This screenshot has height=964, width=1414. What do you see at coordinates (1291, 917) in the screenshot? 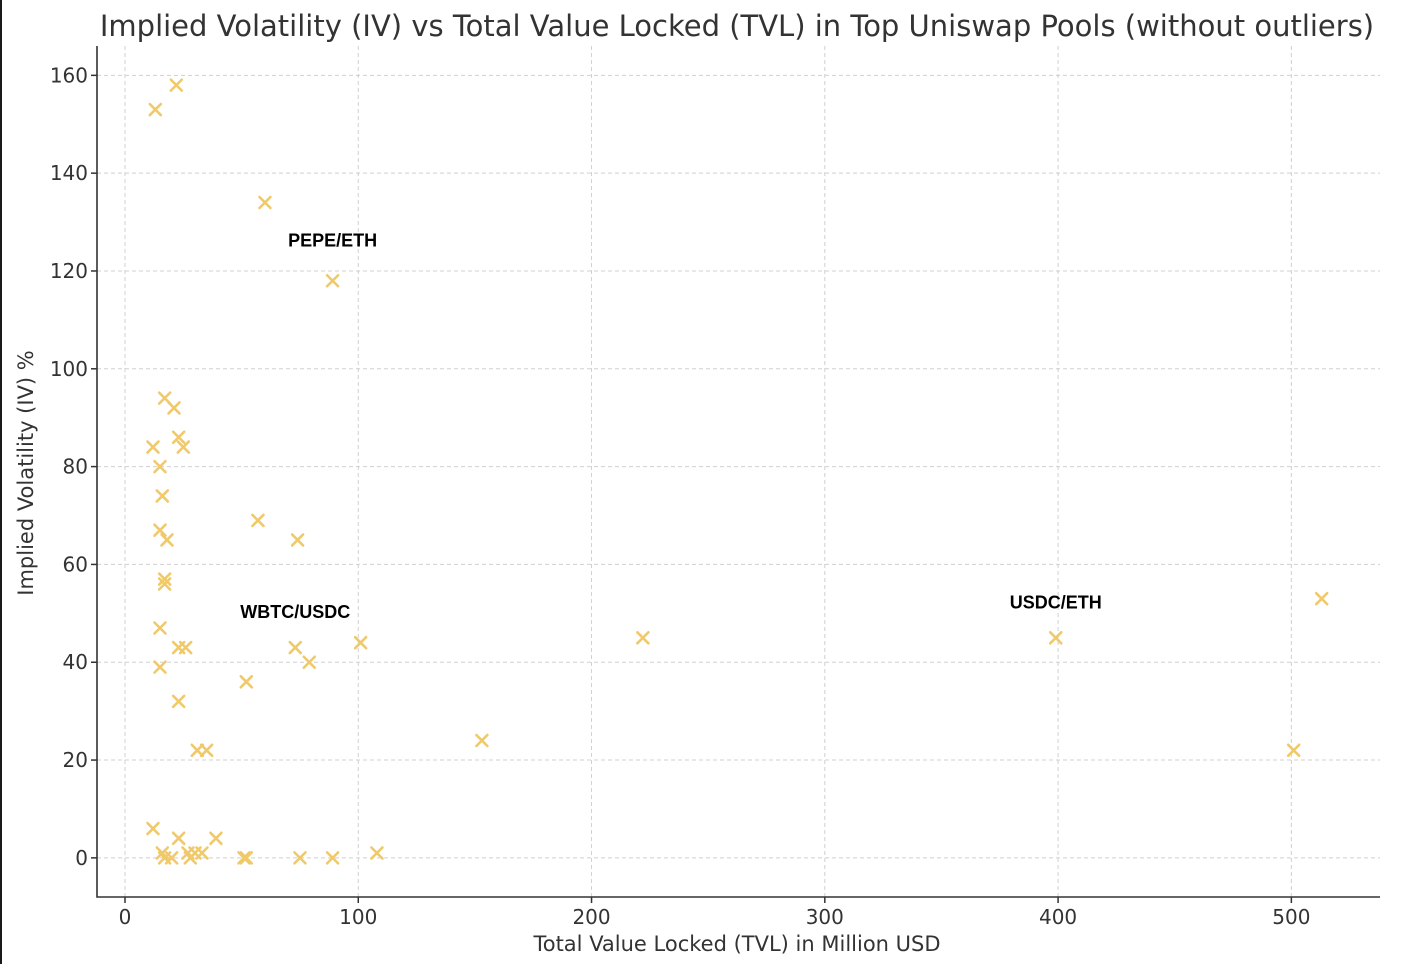
I see `x-tick-label: 500` at bounding box center [1291, 917].